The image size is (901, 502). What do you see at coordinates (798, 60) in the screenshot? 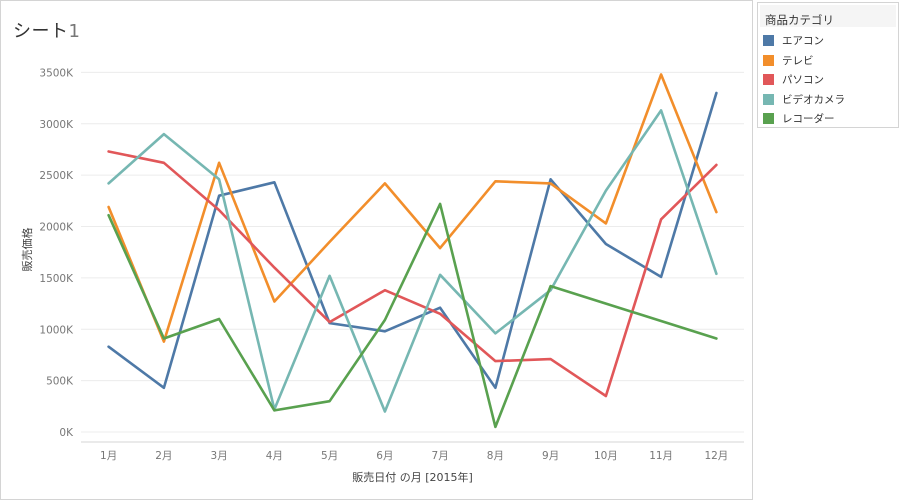
I see `legend-label: テレビ` at bounding box center [798, 60].